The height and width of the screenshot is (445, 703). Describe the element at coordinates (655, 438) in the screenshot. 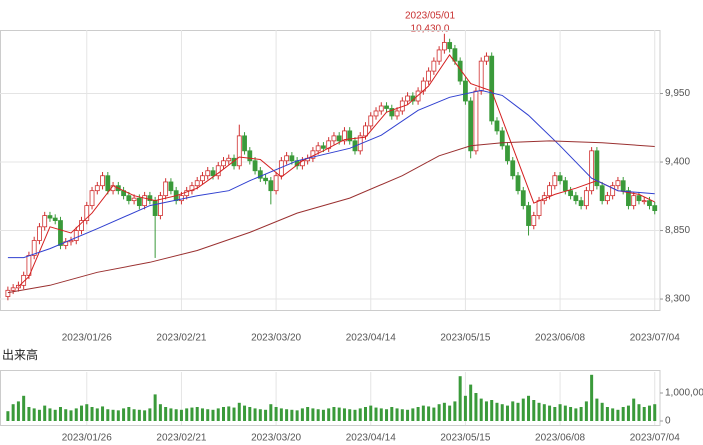

I see `x-tick-label: 2023/07/04` at that location.